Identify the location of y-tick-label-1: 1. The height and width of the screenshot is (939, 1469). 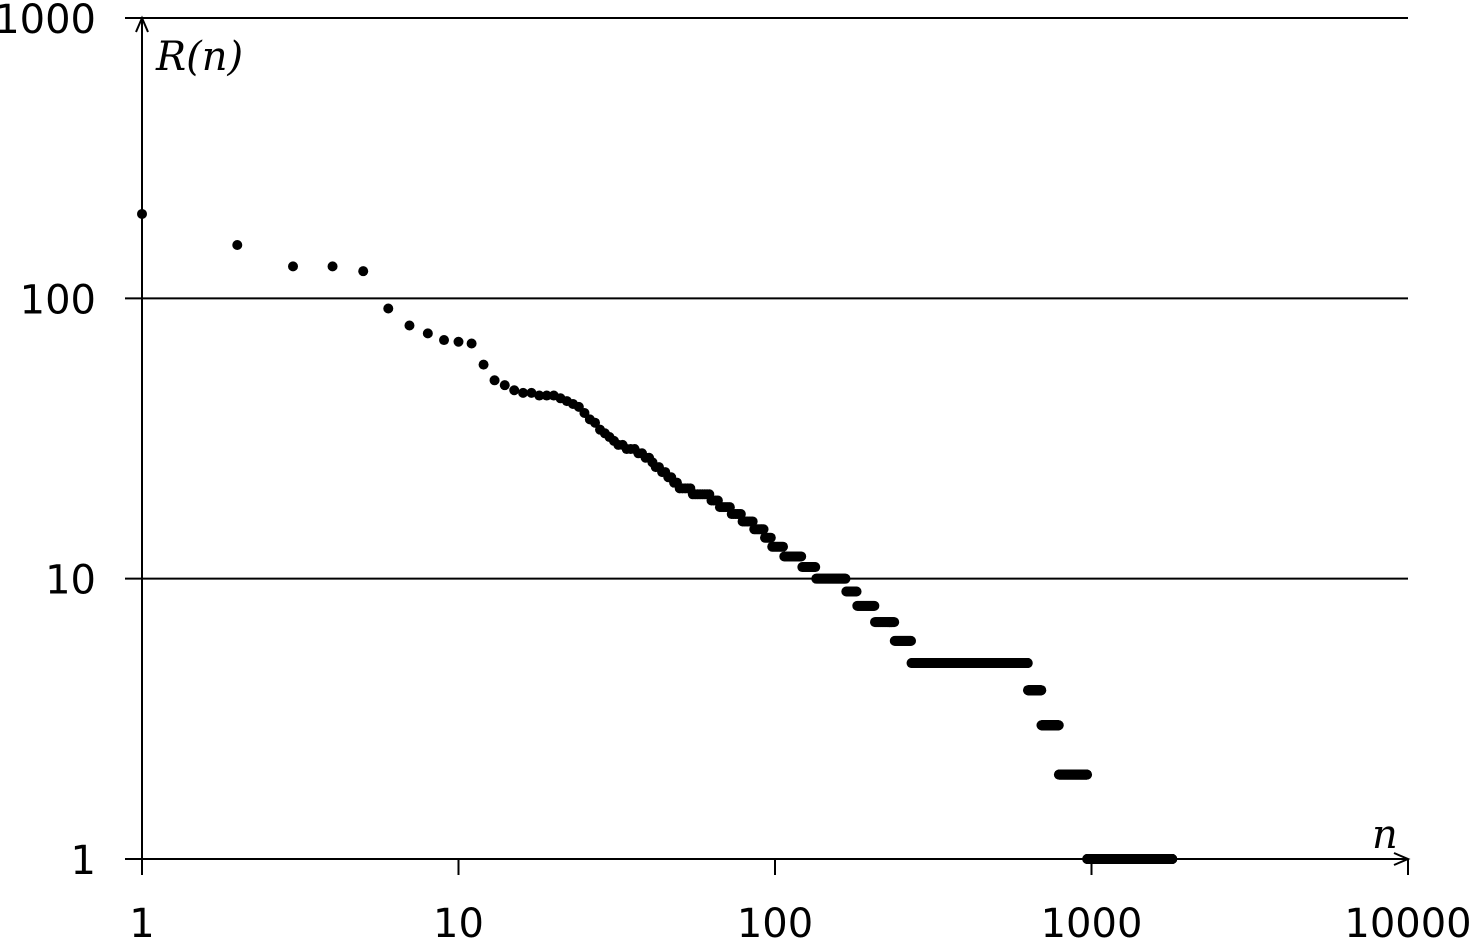
(83, 861).